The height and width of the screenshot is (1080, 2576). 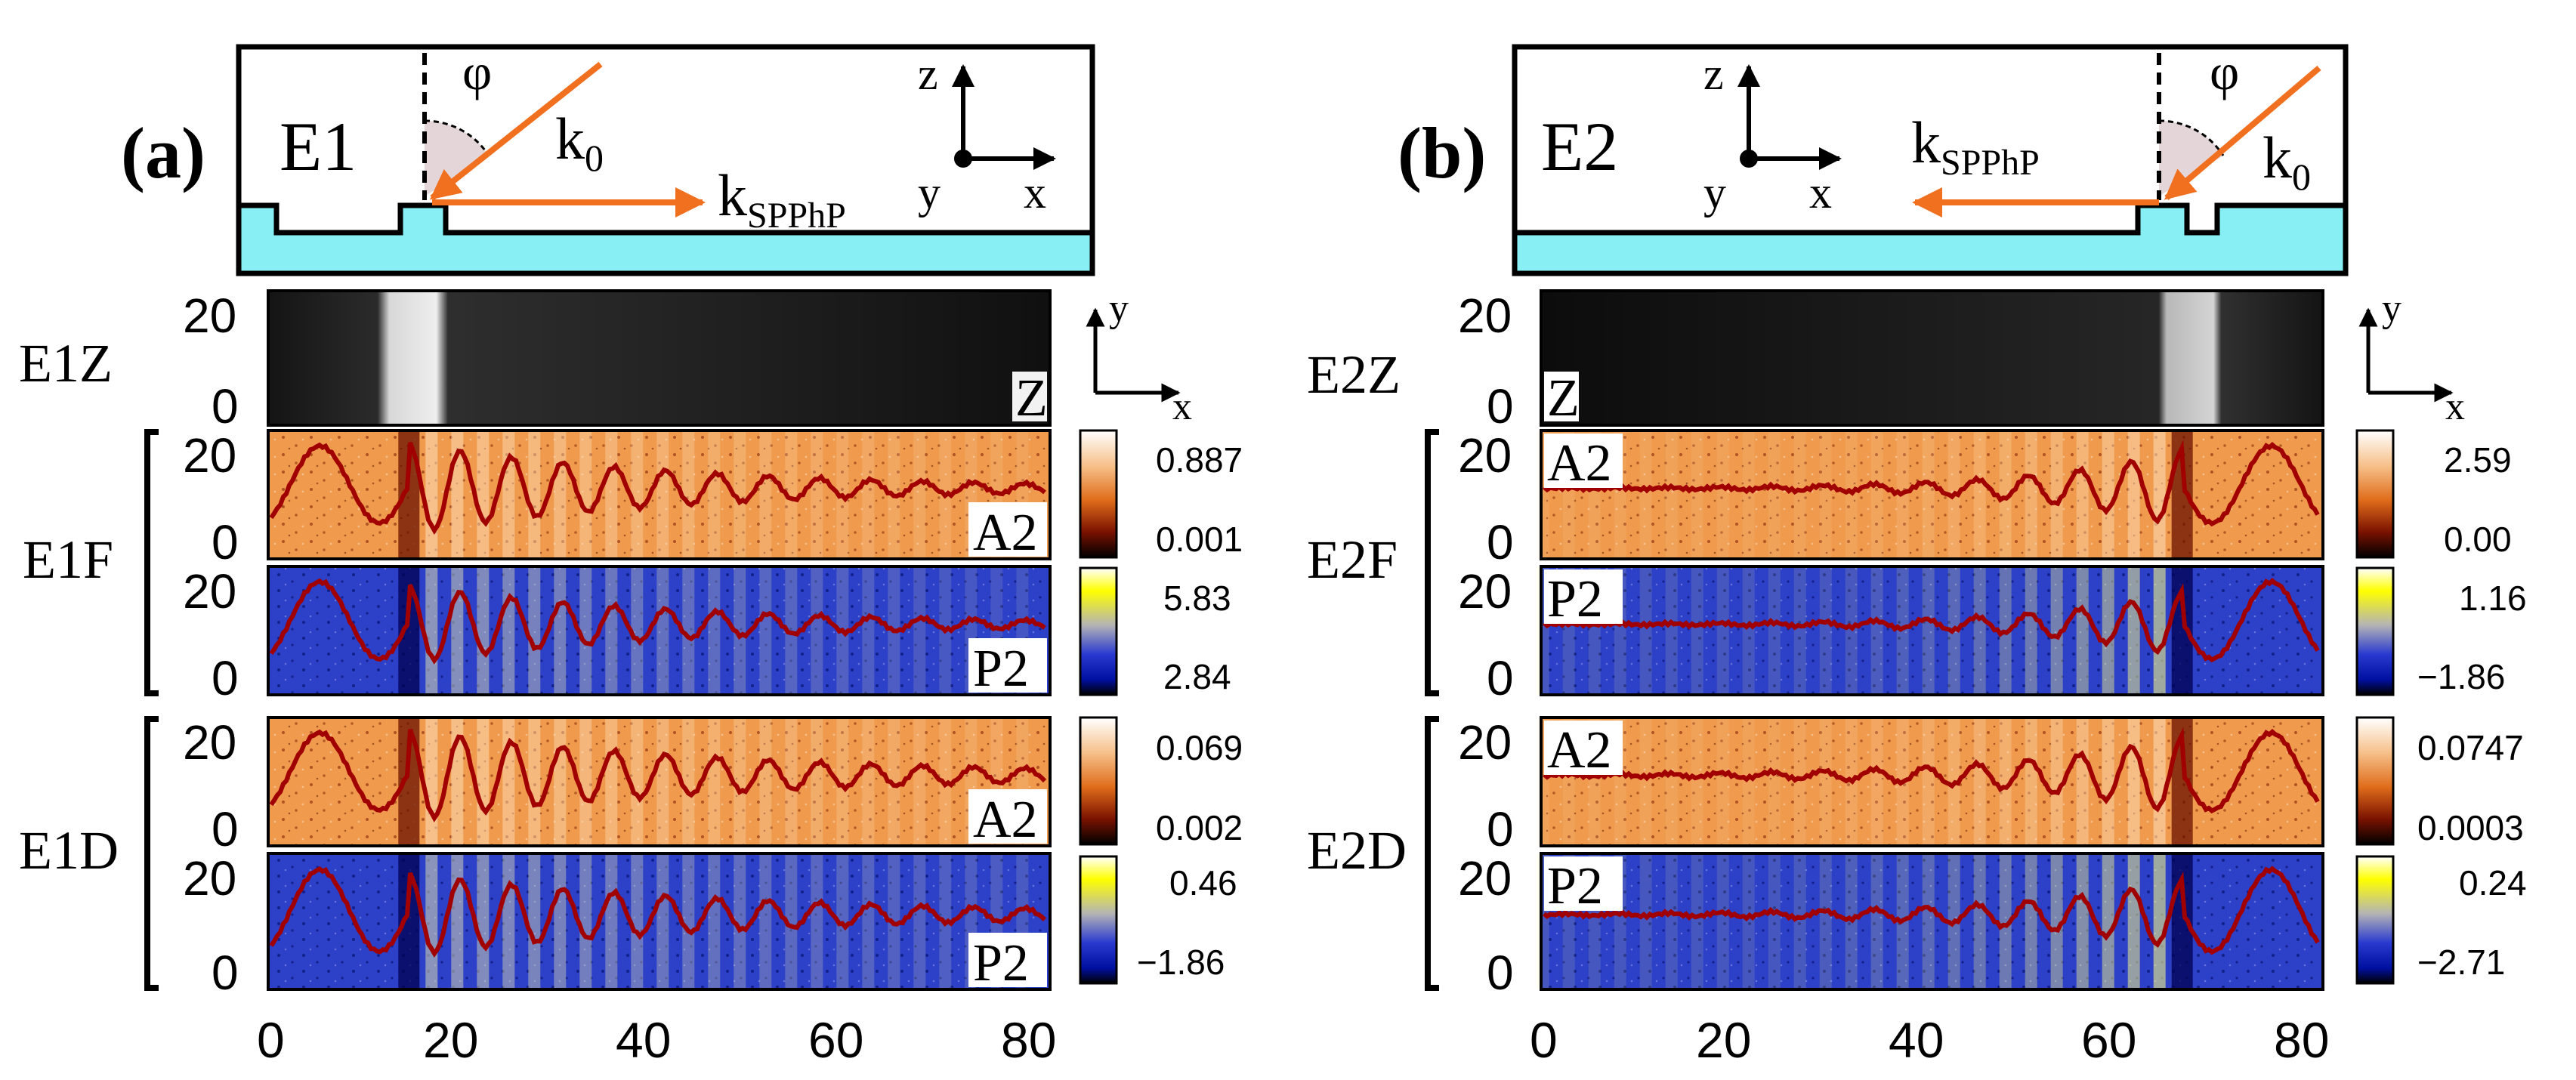 What do you see at coordinates (1442, 153) in the screenshot?
I see `panel-label: (b)` at bounding box center [1442, 153].